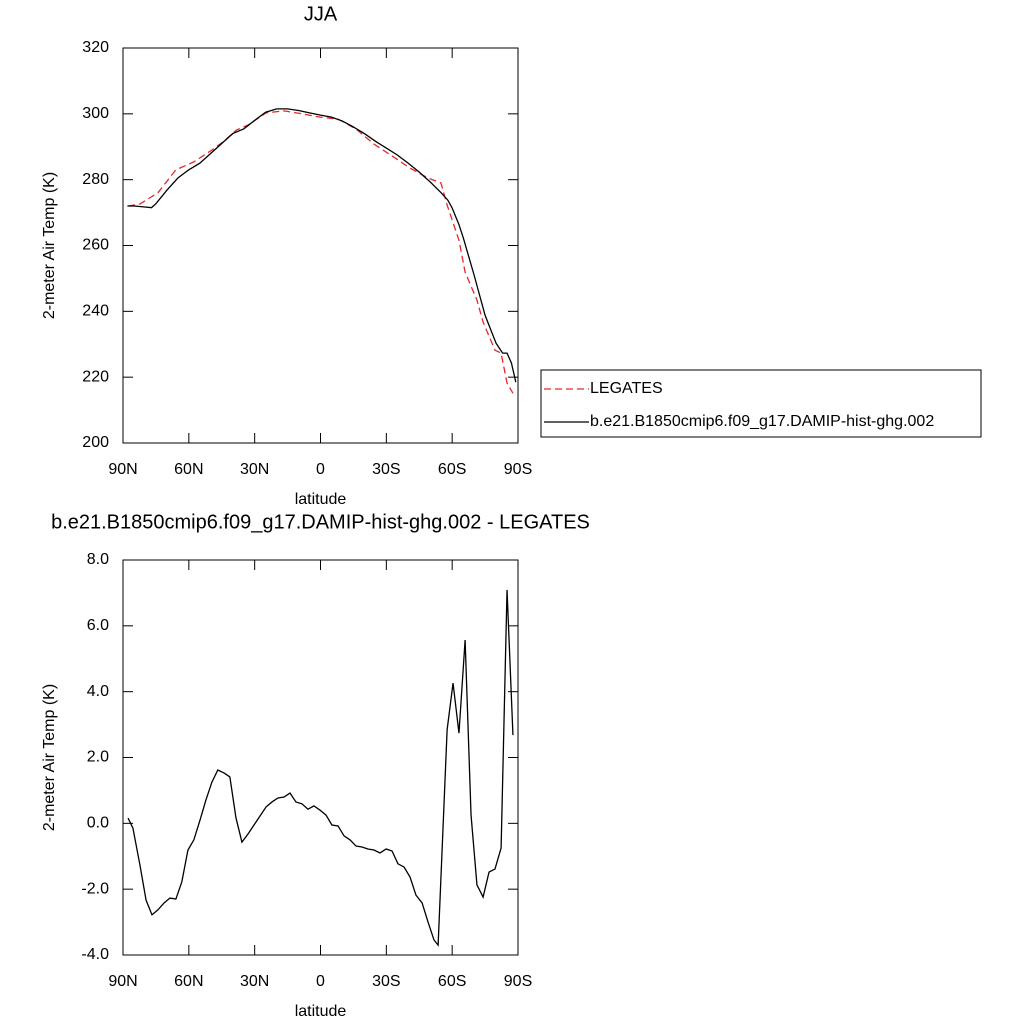  I want to click on y-tick-label: 4.0, so click(98, 691).